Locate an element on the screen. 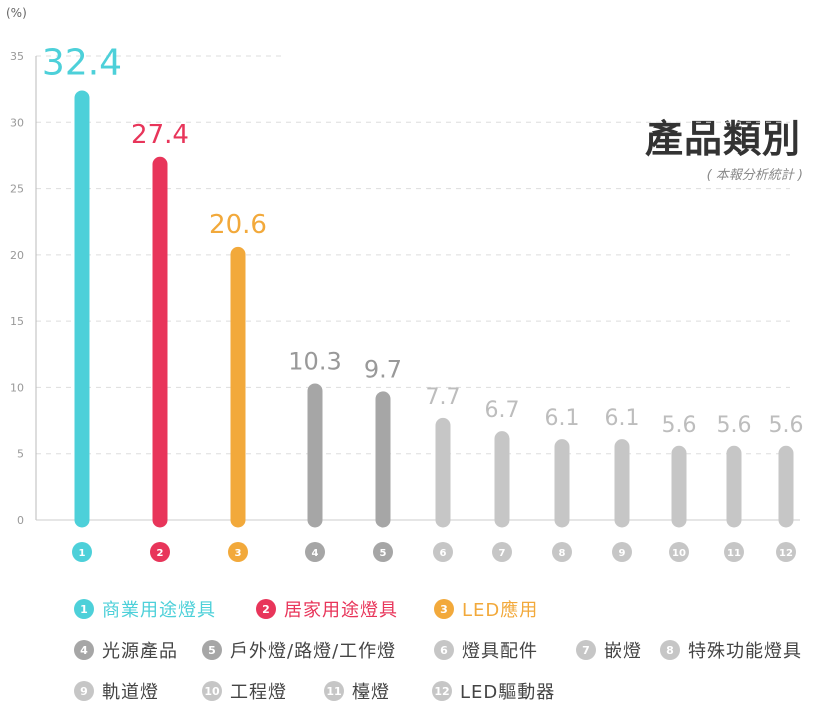  y-tick-label: 20 is located at coordinates (17, 255).